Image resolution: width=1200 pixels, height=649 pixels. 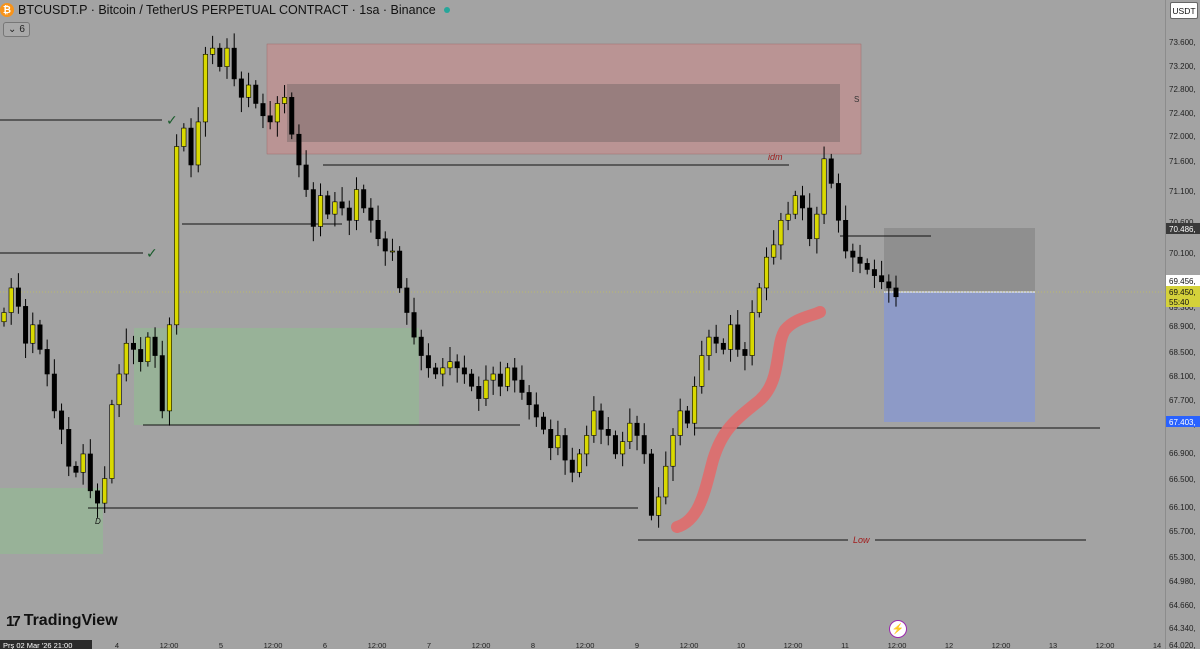 I want to click on chevron-down-icon: ⌄, so click(x=12, y=29).